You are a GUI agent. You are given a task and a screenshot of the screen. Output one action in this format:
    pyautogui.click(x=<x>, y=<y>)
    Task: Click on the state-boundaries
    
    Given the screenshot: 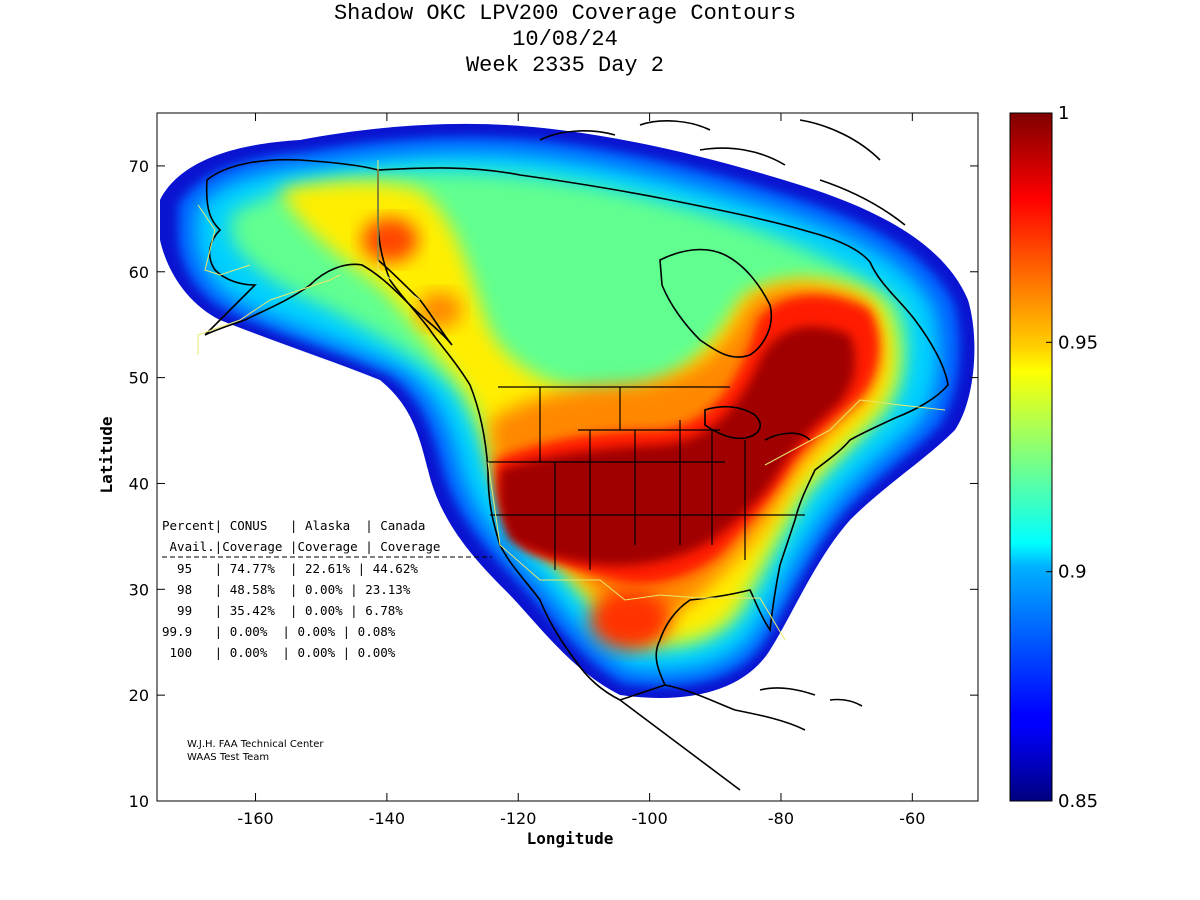 What is the action you would take?
    pyautogui.click(x=646, y=478)
    